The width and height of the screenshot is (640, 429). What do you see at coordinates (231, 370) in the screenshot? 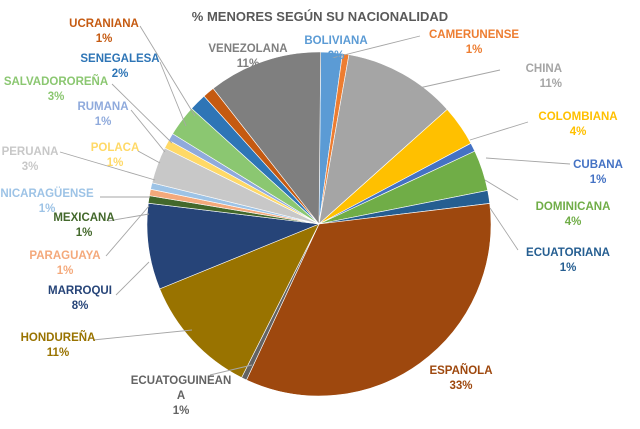
I see `leader-line-ecuatoguineana` at bounding box center [231, 370].